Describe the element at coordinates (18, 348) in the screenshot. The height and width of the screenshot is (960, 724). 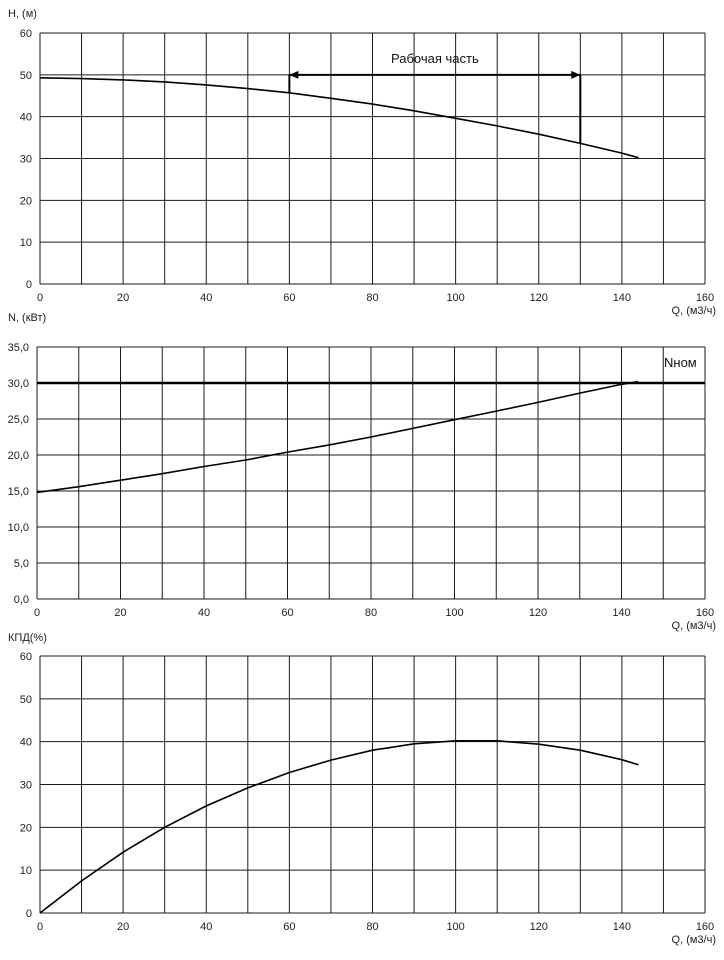
I see `y-tick-label: 35,0` at that location.